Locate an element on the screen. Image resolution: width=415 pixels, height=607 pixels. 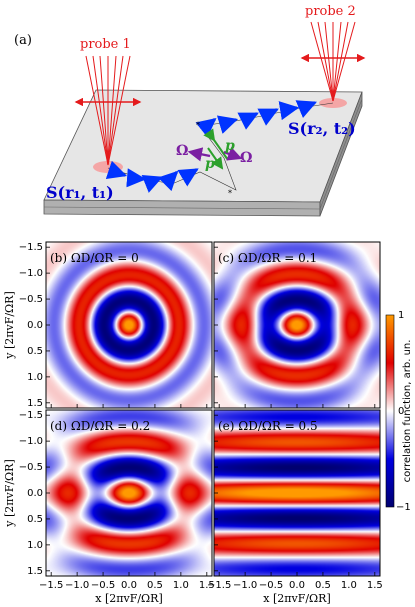
spin-label-1: S(r₁, t₁) is located at coordinates (80, 192).